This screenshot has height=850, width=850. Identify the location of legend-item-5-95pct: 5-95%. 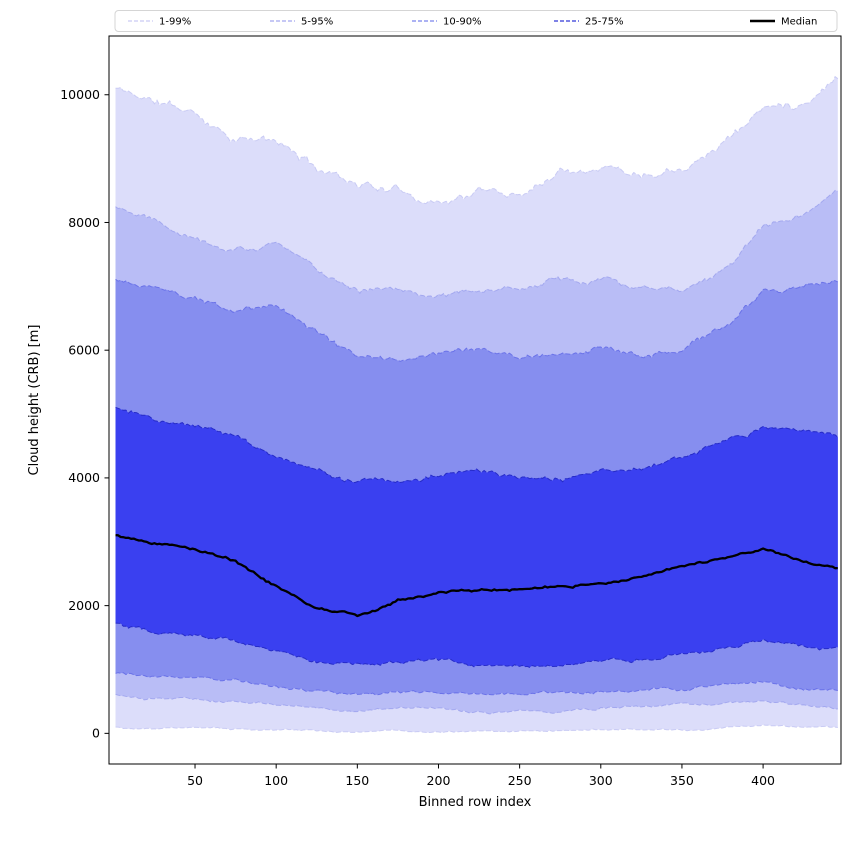
(301, 22).